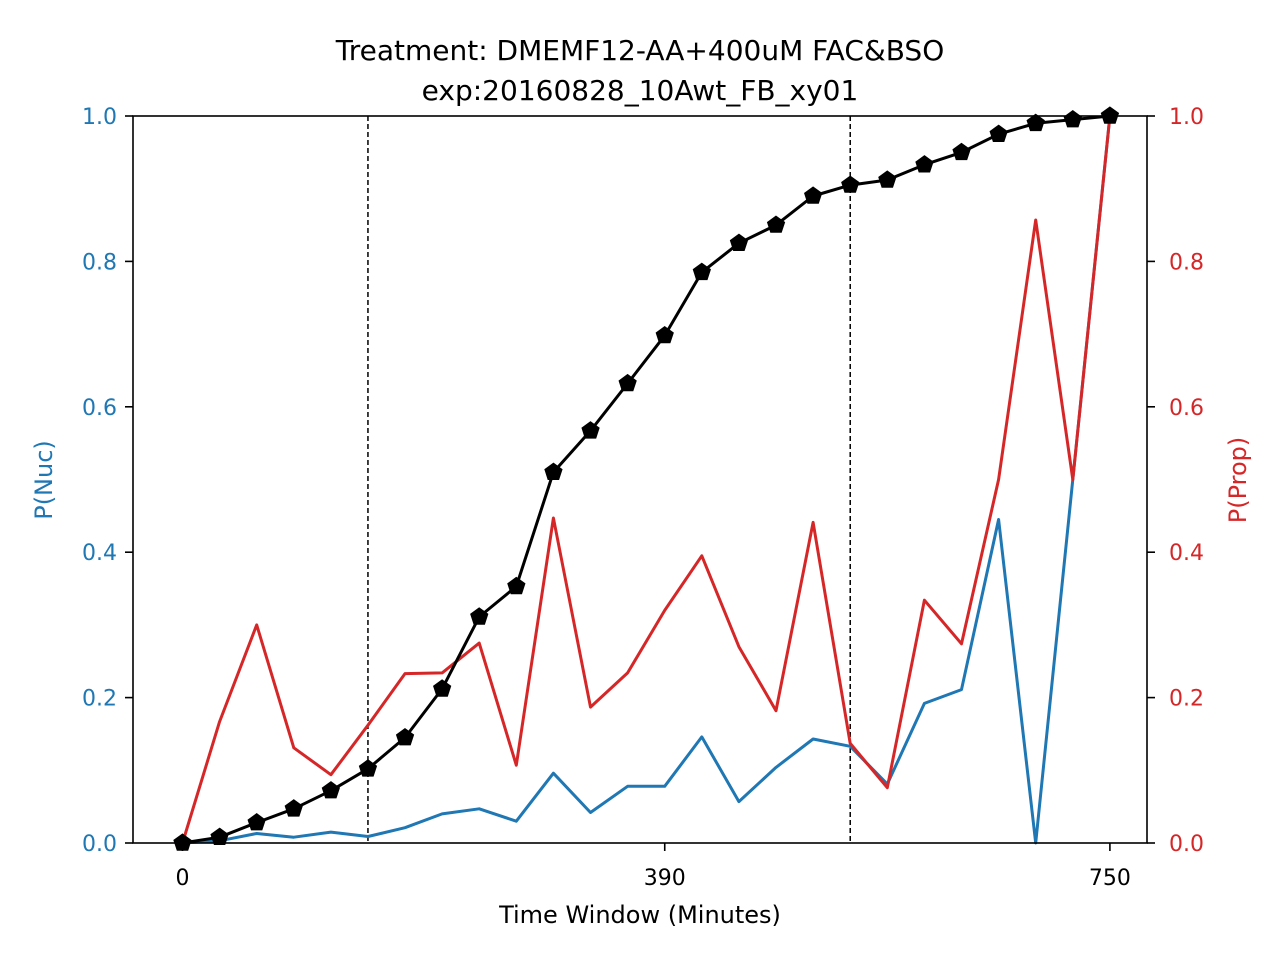 This screenshot has height=960, width=1280. I want to click on x-tick-label-1: 390, so click(665, 878).